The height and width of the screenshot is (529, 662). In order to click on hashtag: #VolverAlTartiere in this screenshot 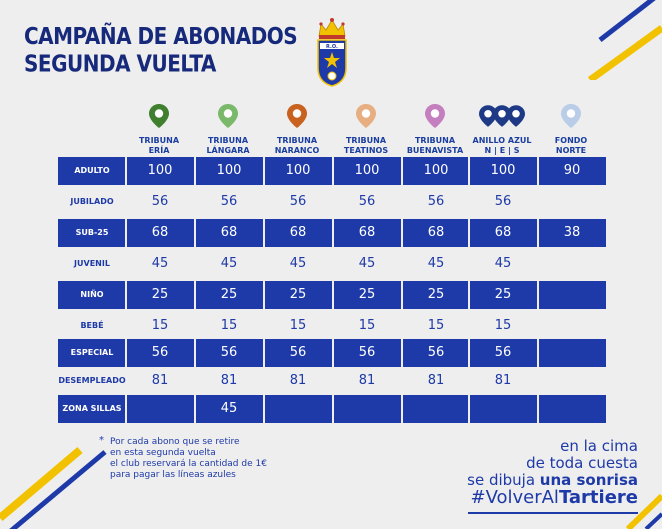, I will do `click(554, 497)`.